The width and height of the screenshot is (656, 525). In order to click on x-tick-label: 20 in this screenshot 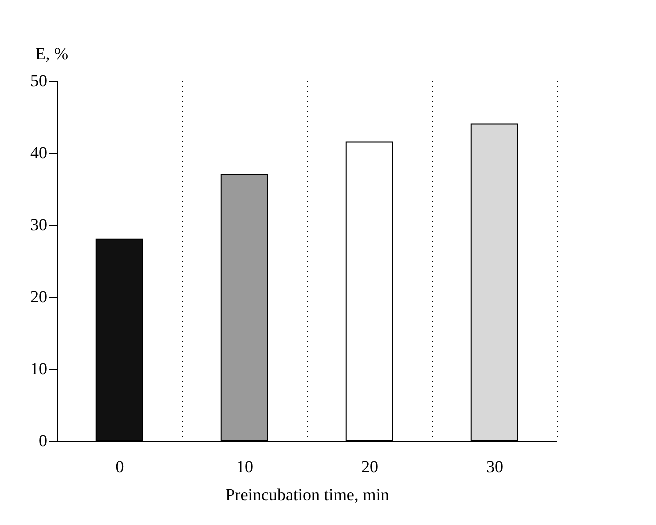, I will do `click(370, 467)`.